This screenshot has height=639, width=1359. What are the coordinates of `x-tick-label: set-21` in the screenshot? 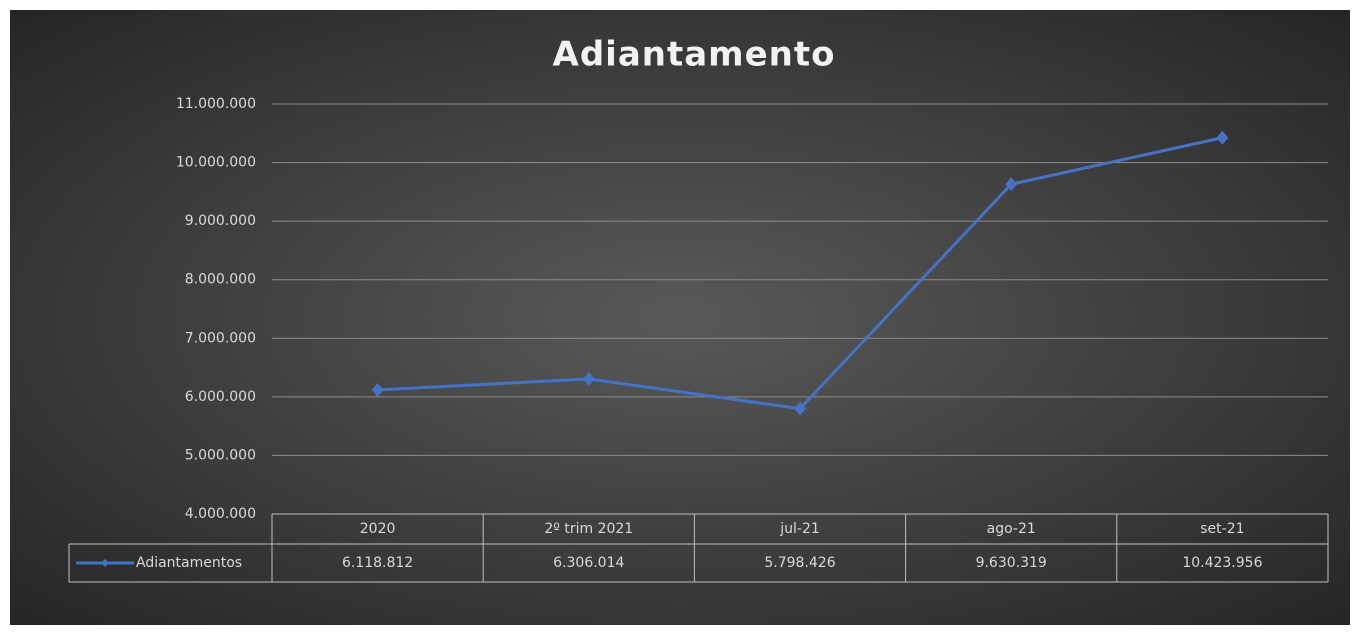 It's located at (1222, 529).